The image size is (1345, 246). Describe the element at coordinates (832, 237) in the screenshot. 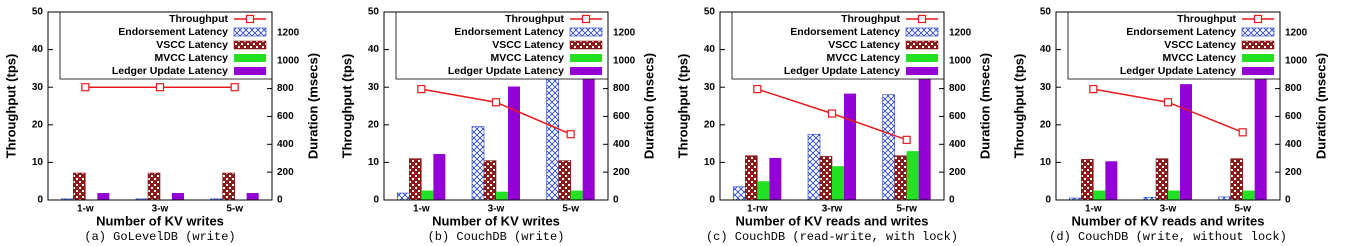

I see `caption: (c) CouchDB (read-write, with lock)` at that location.